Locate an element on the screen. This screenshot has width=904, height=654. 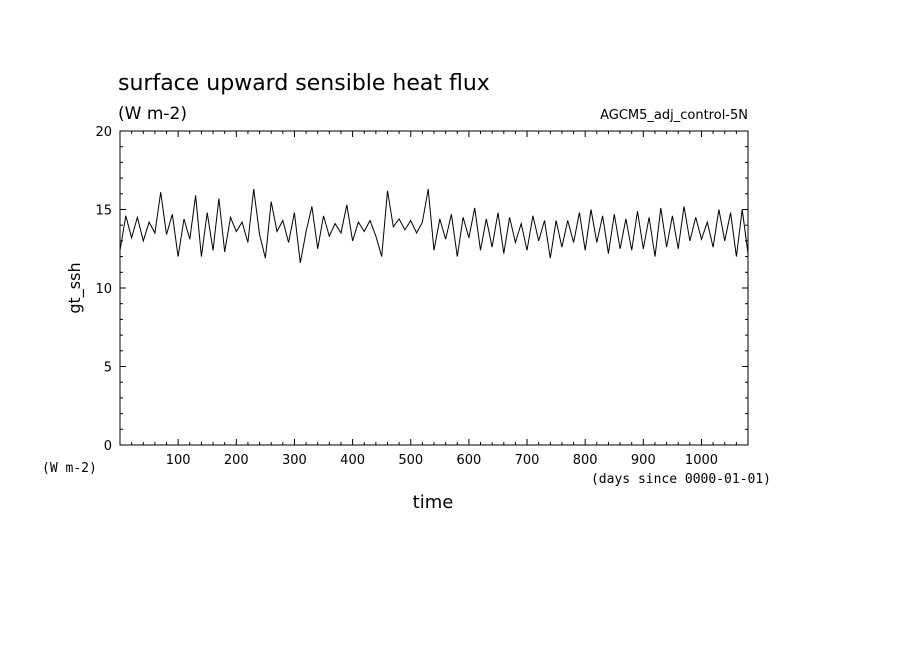
x-tick-label: 800 is located at coordinates (585, 460).